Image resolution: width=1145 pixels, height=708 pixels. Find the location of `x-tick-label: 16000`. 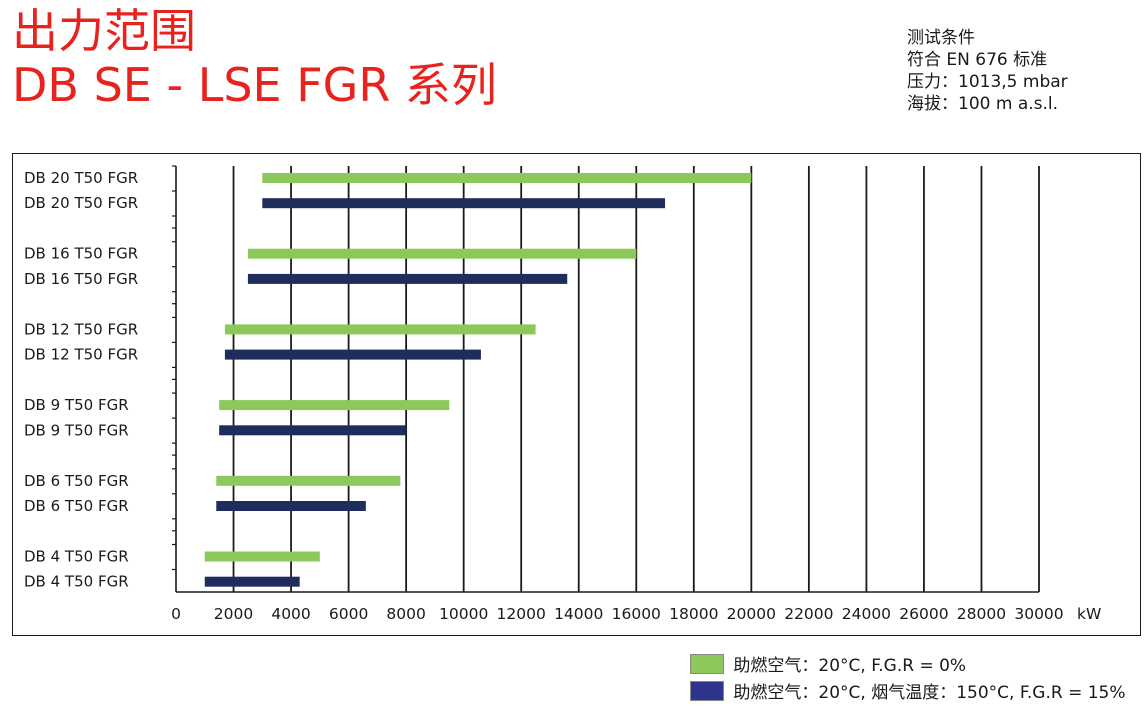

x-tick-label: 16000 is located at coordinates (636, 614).